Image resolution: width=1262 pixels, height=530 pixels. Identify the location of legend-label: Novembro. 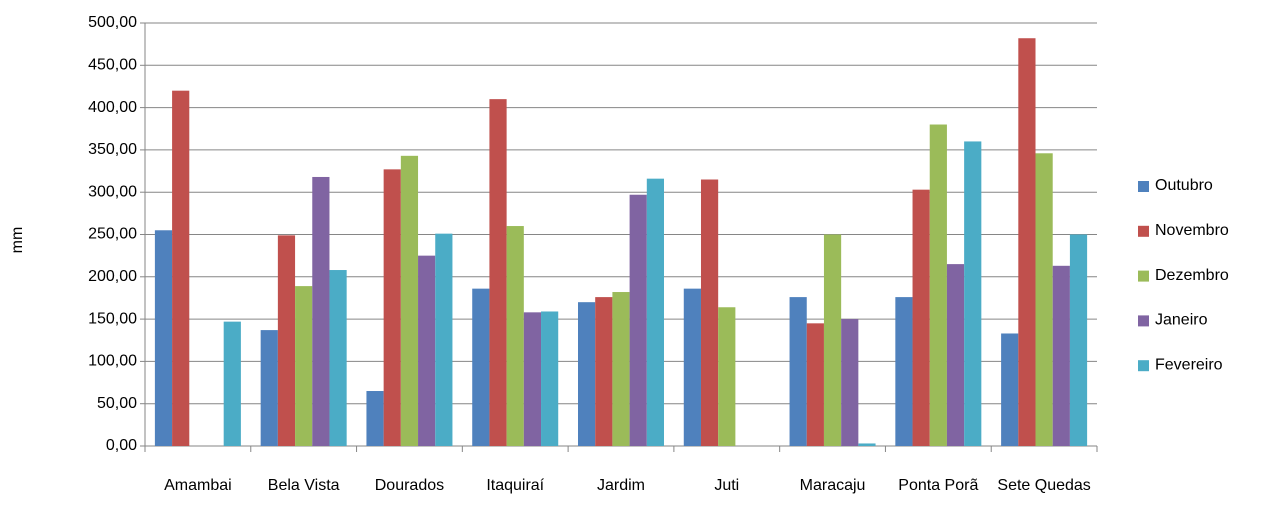
(1192, 230).